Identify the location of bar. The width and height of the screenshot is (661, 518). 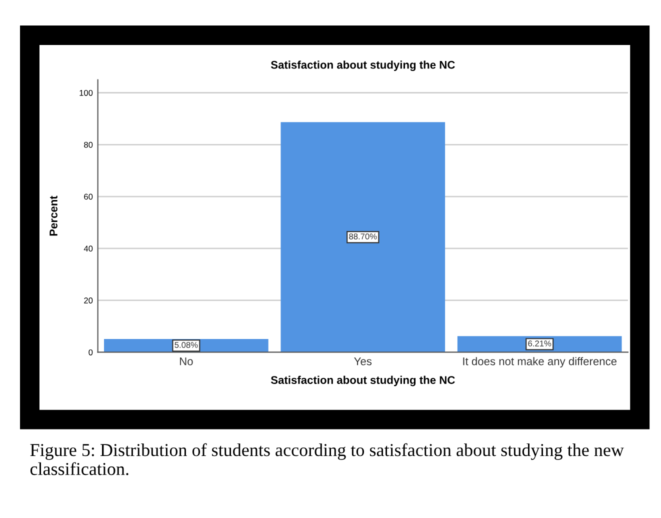
(363, 237).